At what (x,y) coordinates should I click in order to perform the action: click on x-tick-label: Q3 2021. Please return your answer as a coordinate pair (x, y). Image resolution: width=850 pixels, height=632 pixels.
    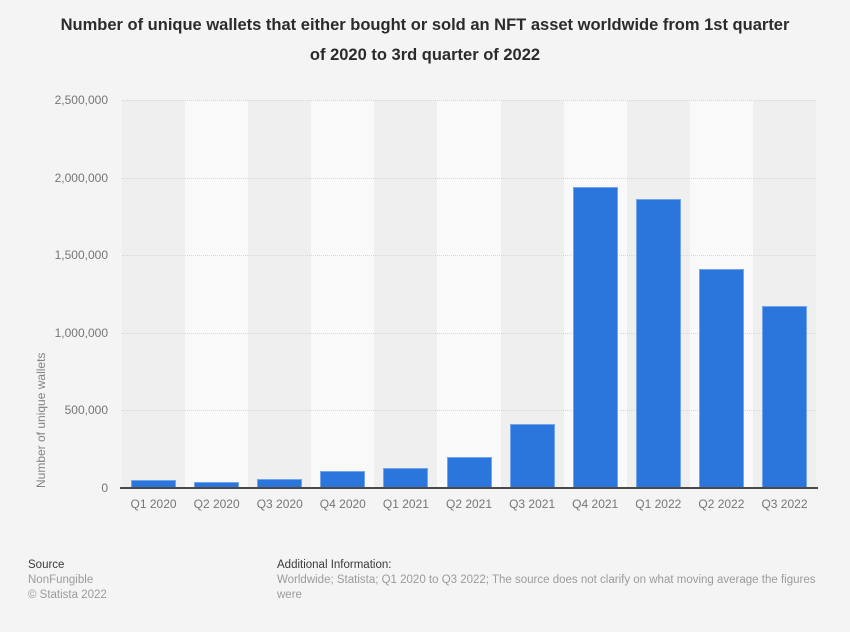
    Looking at the image, I should click on (532, 504).